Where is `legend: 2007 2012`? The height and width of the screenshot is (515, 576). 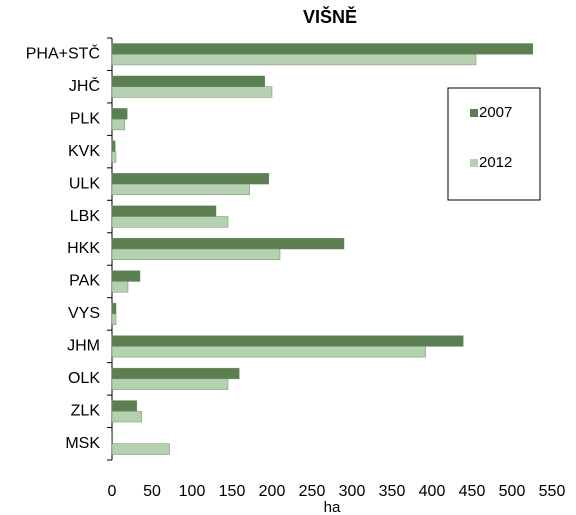 legend: 2007 2012 is located at coordinates (494, 144).